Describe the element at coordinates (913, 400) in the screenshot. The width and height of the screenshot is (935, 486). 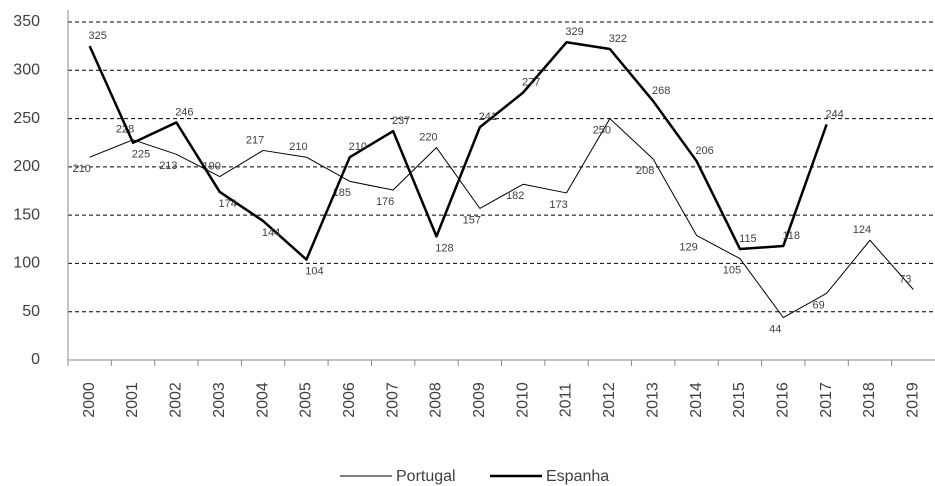
I see `x-tick-label: 2019` at that location.